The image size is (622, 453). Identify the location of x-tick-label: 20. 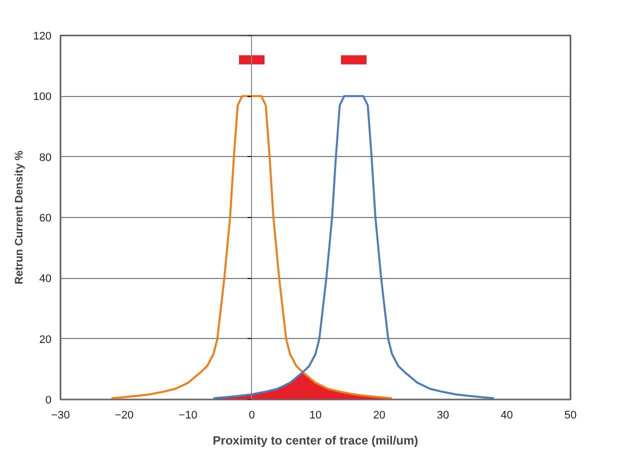
(379, 416).